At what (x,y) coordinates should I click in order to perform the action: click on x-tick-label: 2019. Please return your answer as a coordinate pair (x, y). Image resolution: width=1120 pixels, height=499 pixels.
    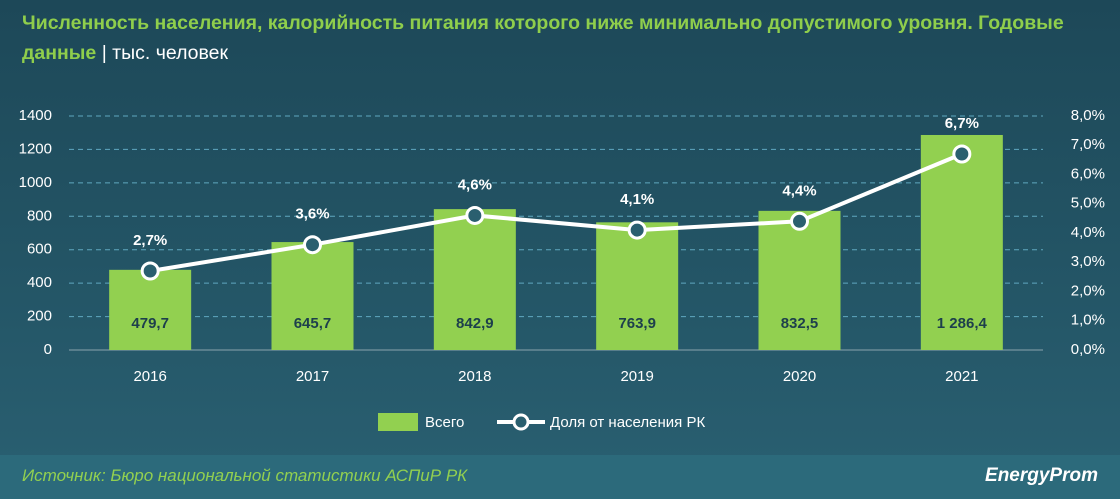
    Looking at the image, I should click on (636, 376).